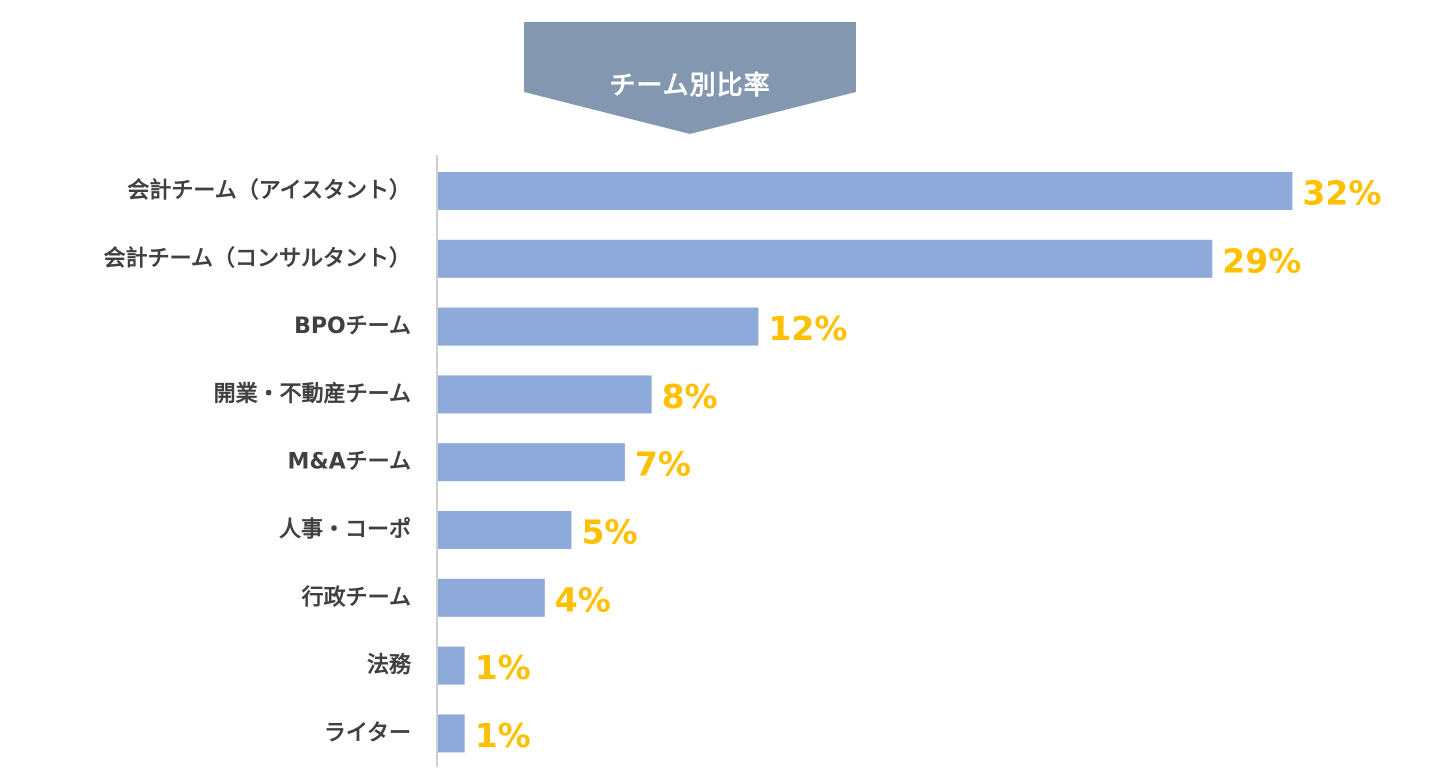 The width and height of the screenshot is (1440, 780). I want to click on banner-arrow-polygon, so click(690, 78).